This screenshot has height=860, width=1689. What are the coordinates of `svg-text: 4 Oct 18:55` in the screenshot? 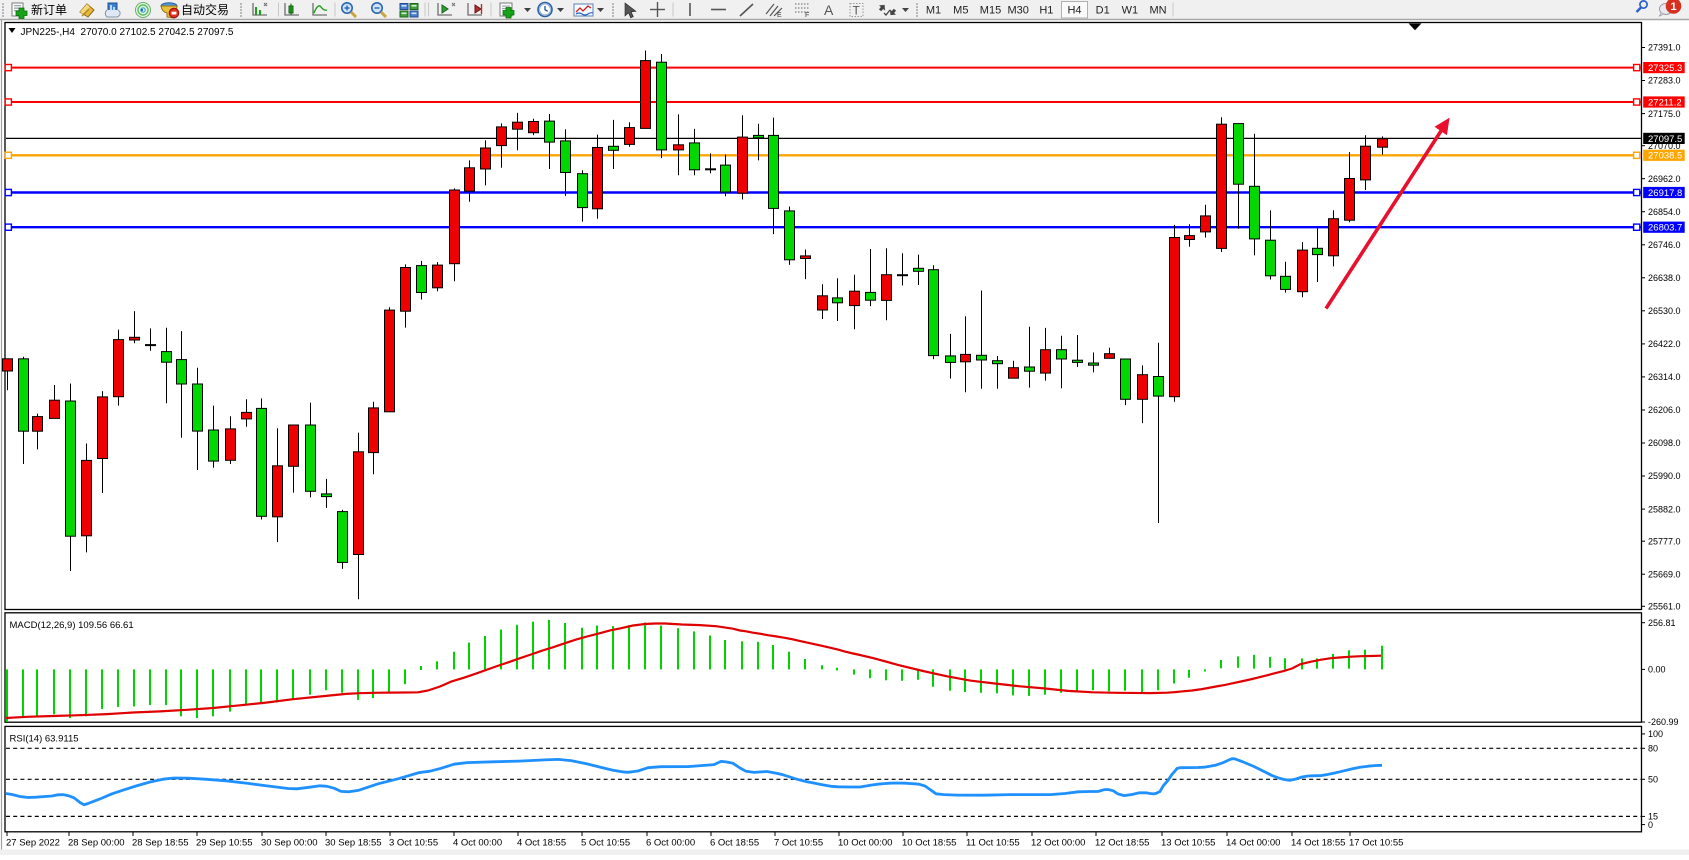 It's located at (541, 843).